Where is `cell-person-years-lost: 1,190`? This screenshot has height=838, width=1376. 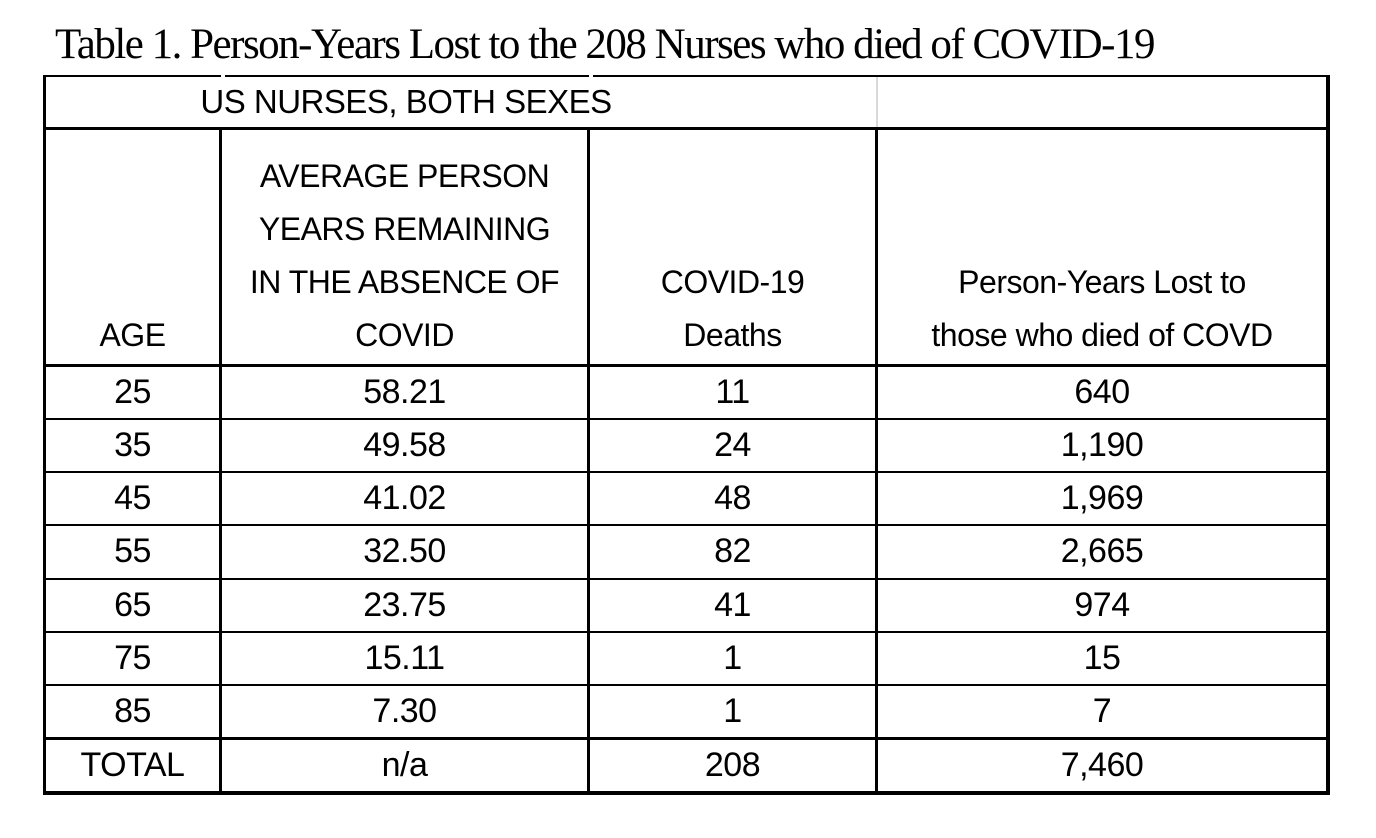
cell-person-years-lost: 1,190 is located at coordinates (1102, 445).